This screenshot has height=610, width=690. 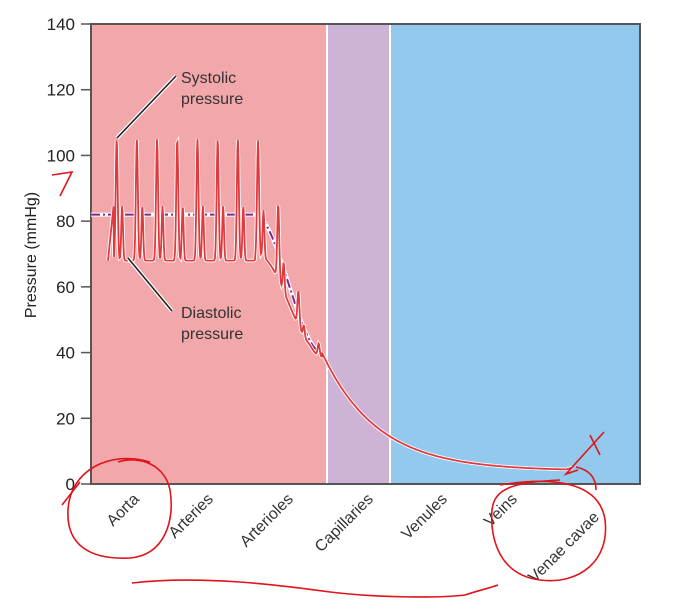 I want to click on y-tick-label: 20, so click(x=65, y=418).